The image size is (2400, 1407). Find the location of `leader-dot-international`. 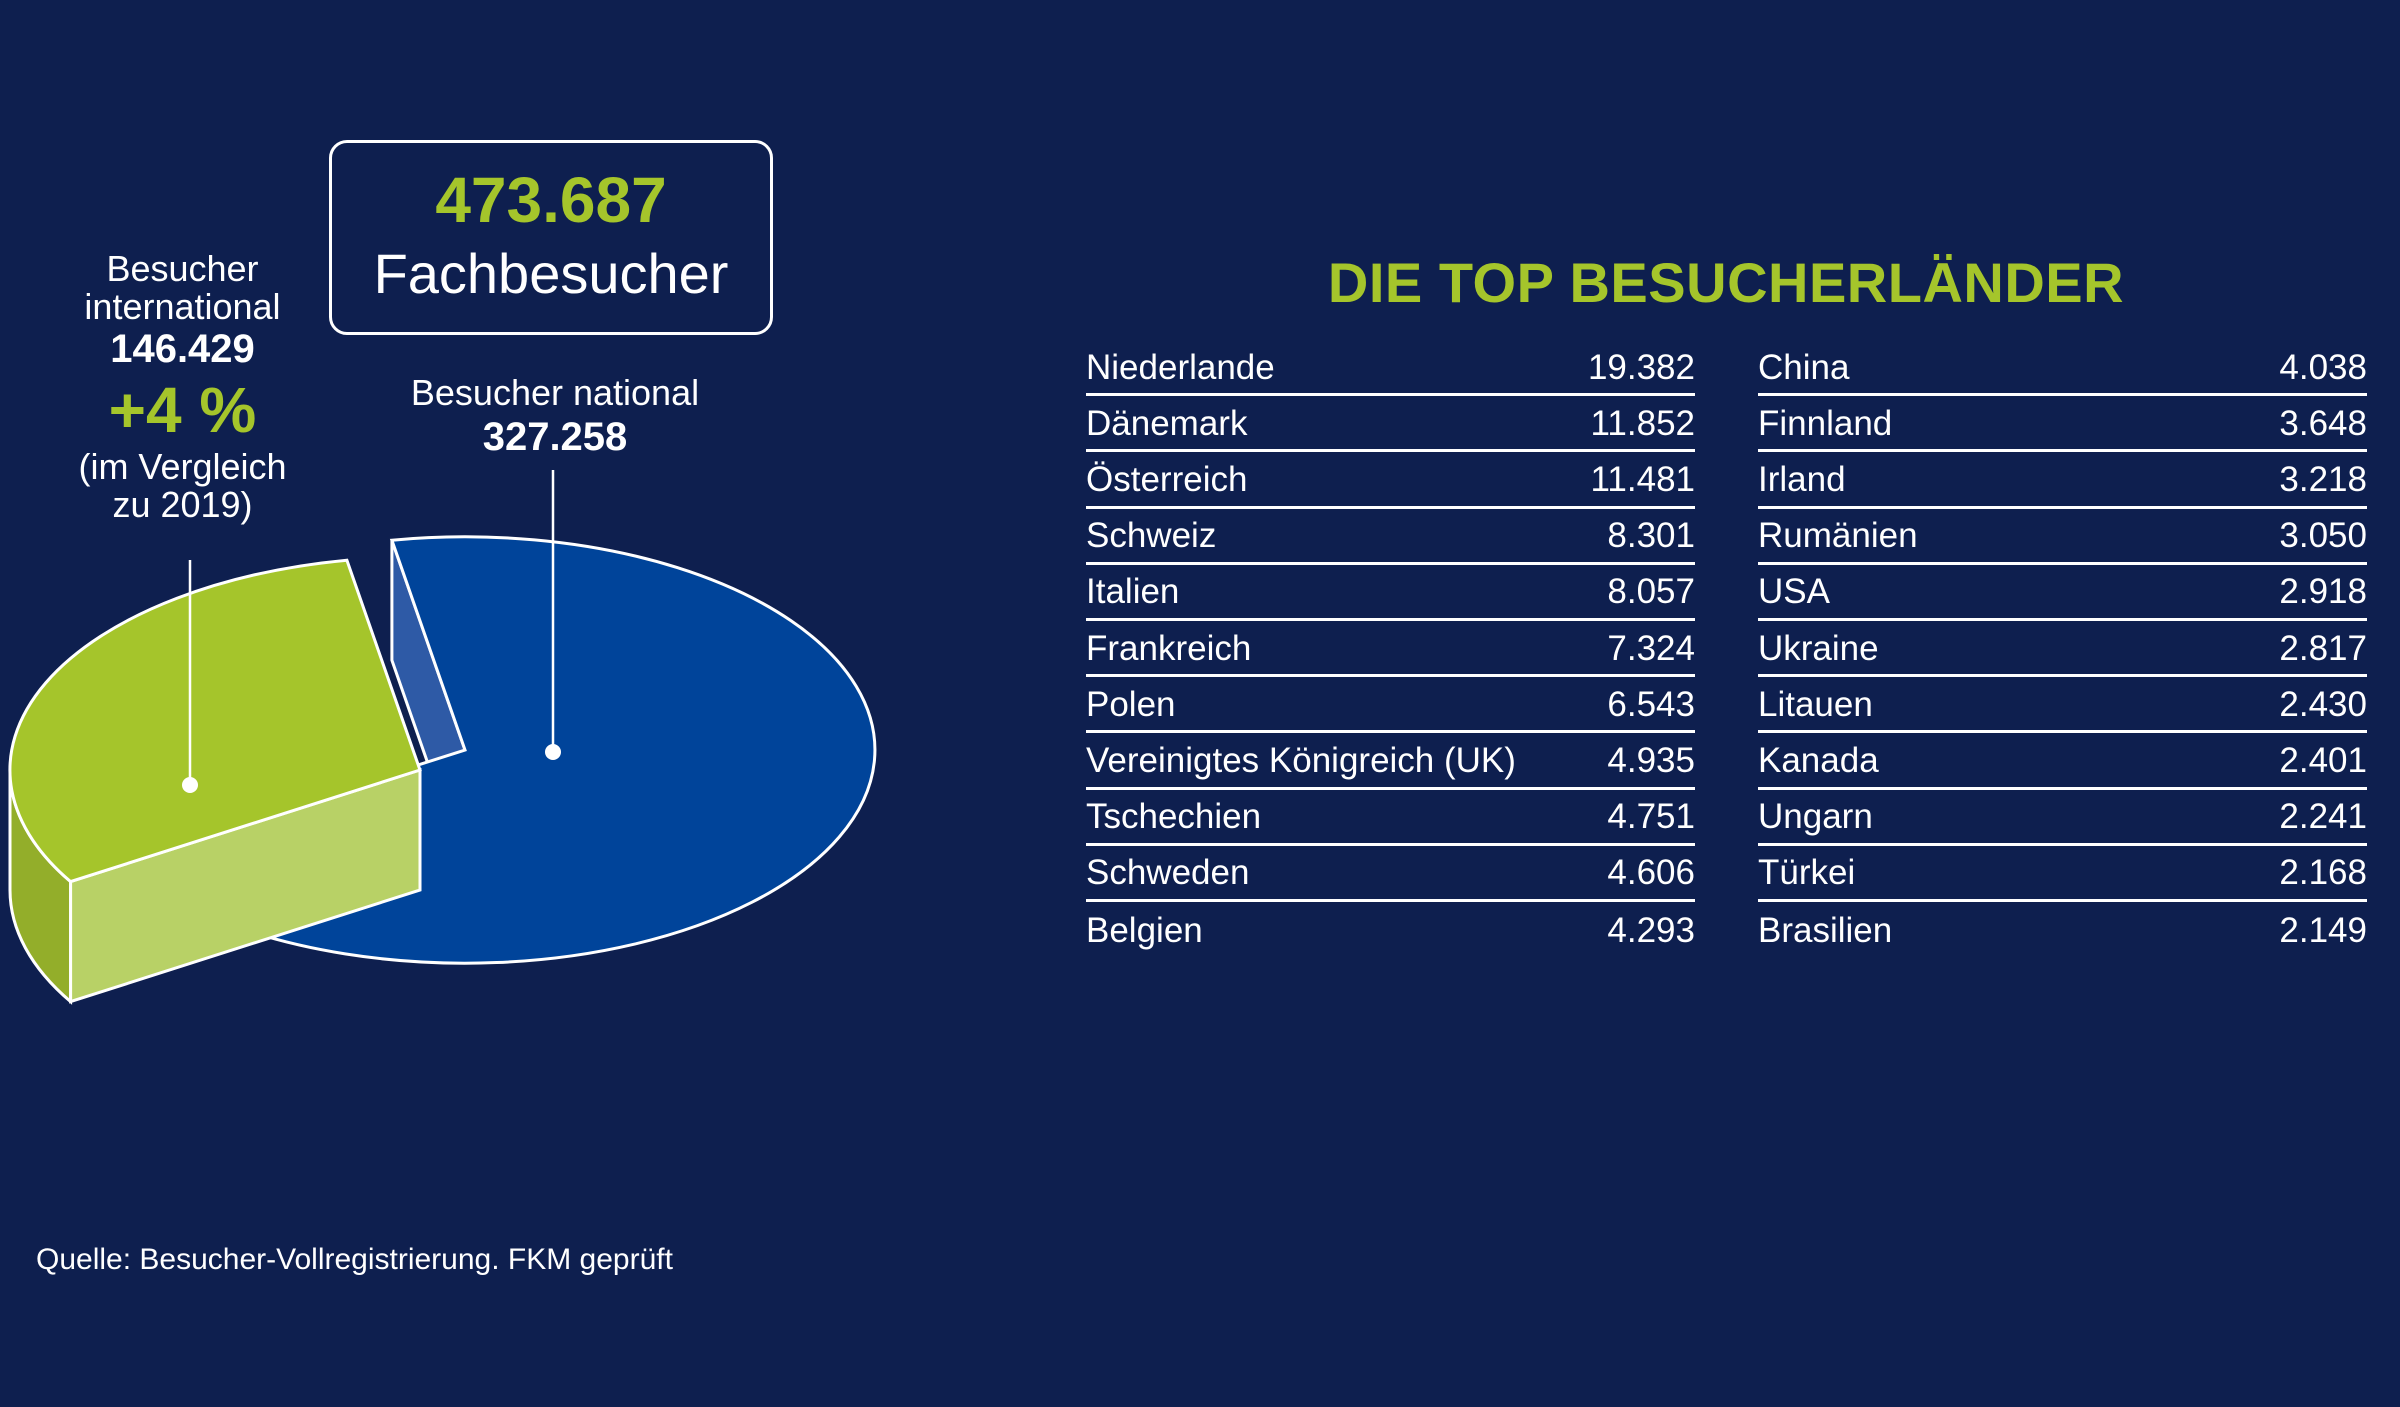

leader-dot-international is located at coordinates (190, 785).